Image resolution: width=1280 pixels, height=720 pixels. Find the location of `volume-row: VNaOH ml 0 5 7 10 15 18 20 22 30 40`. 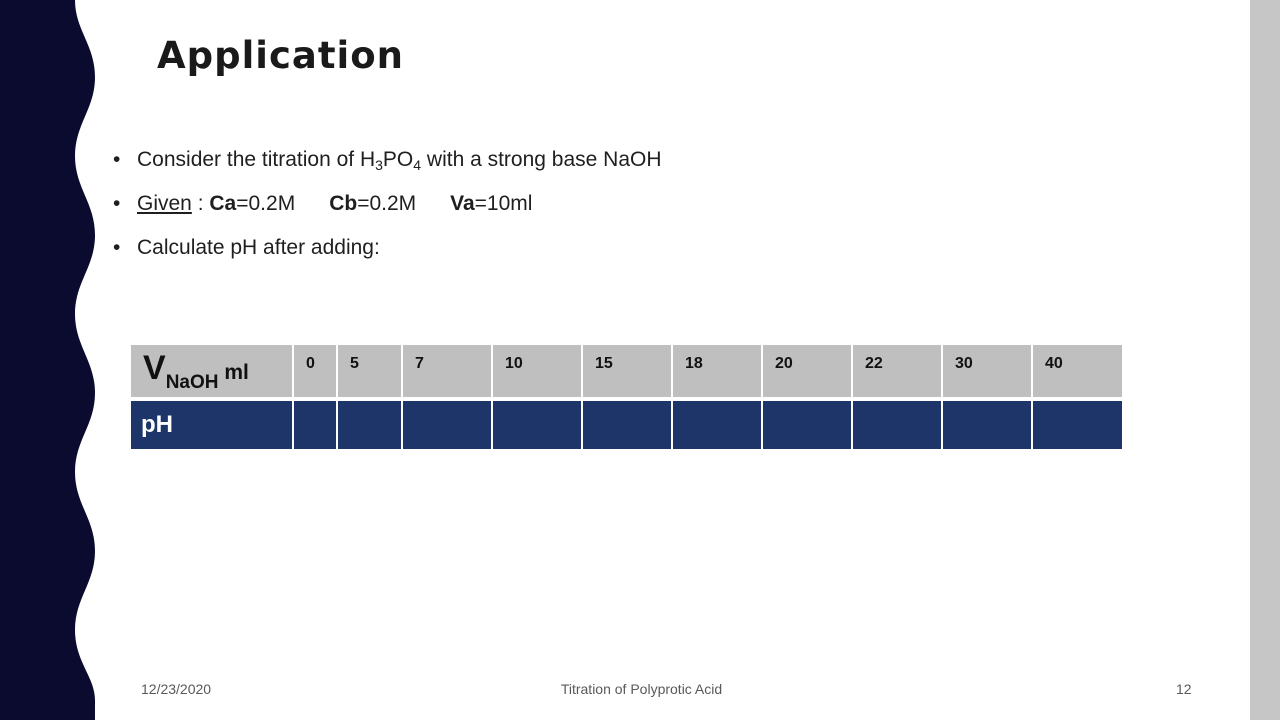

volume-row: VNaOH ml 0 5 7 10 15 18 20 22 30 40 is located at coordinates (626, 371).